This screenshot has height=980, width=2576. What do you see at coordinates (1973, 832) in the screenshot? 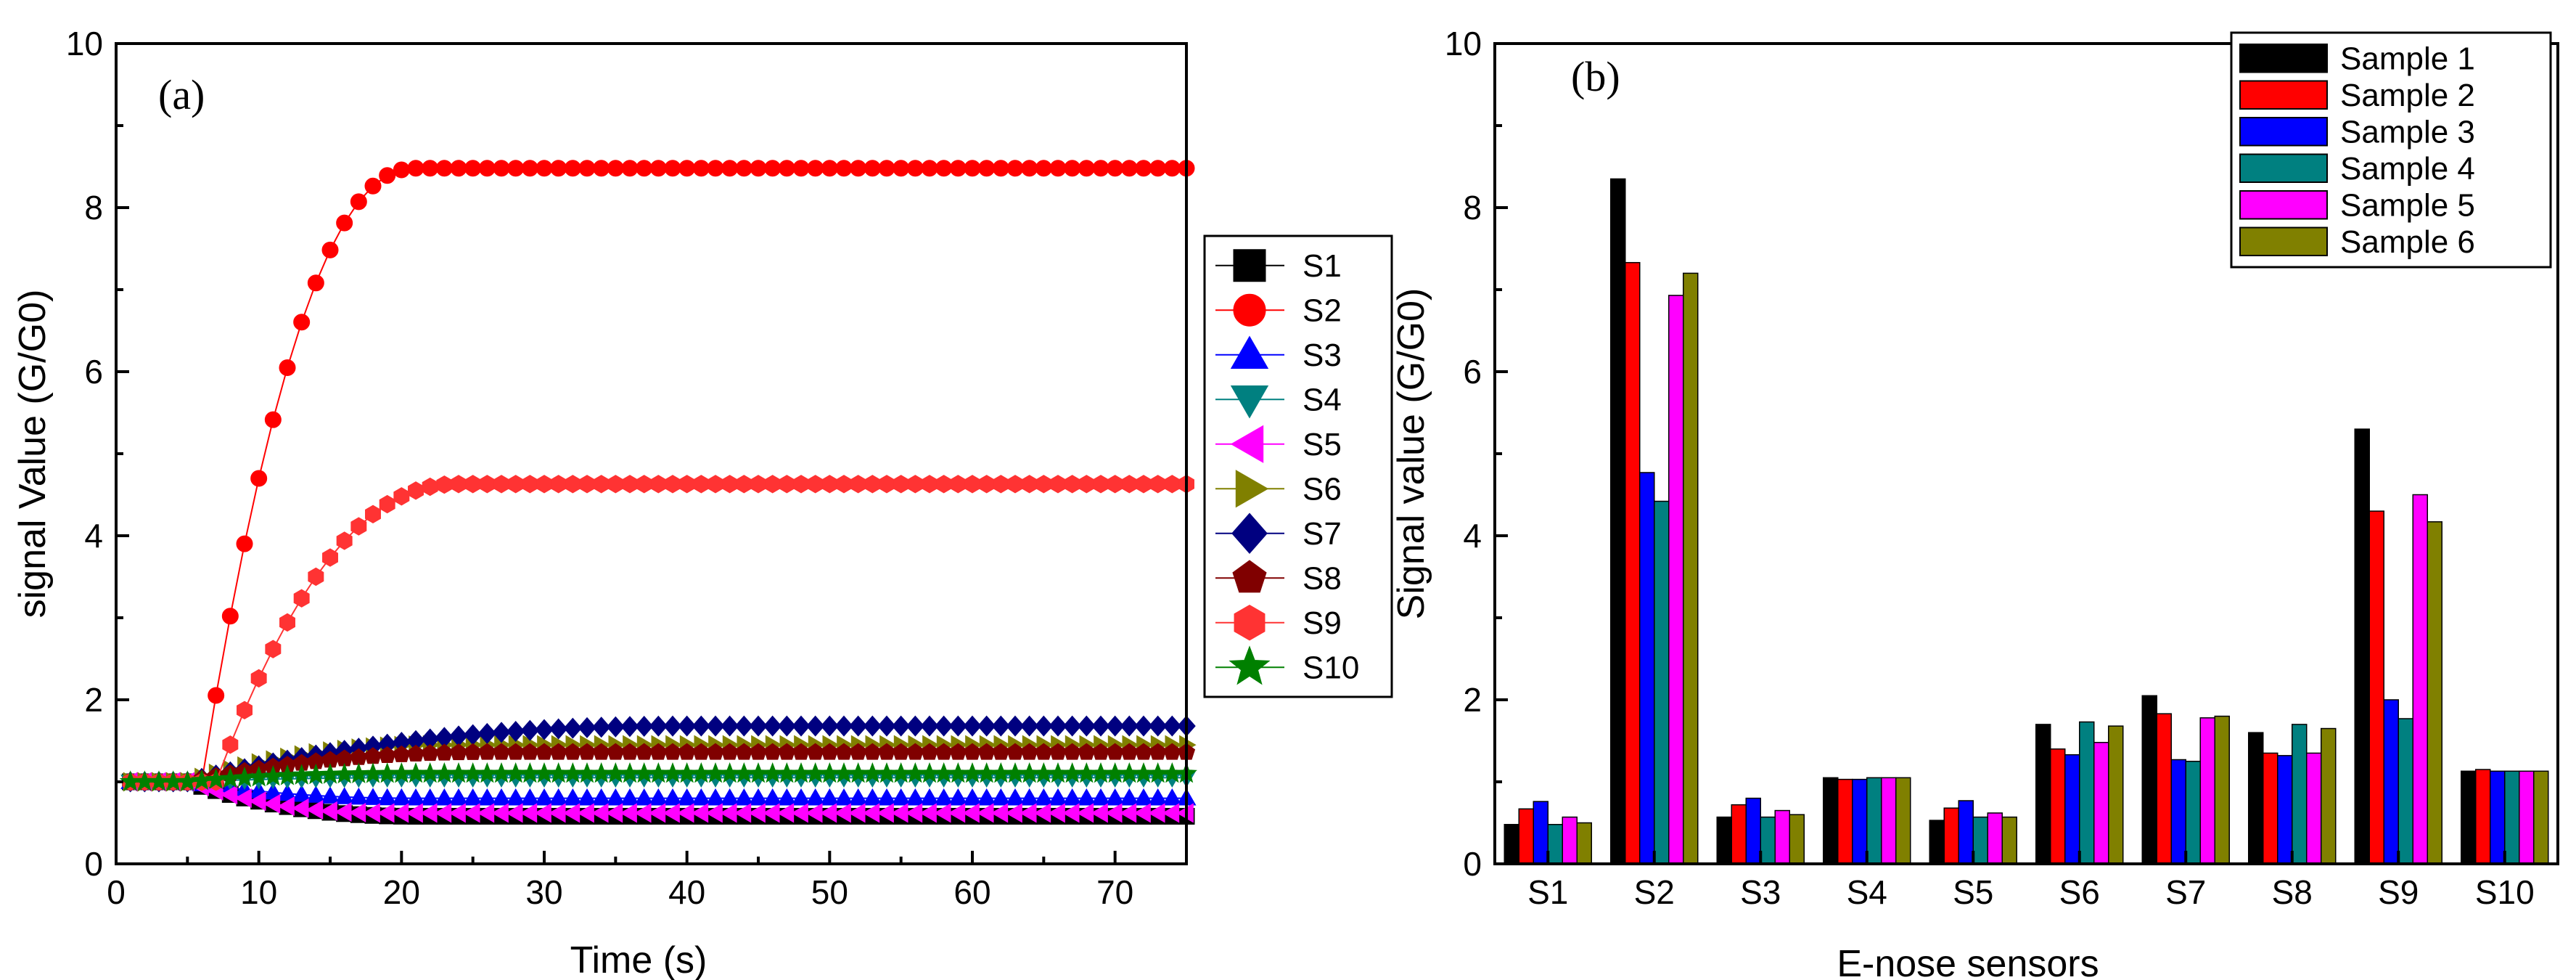
I see `panel-b-bar-group-s5` at bounding box center [1973, 832].